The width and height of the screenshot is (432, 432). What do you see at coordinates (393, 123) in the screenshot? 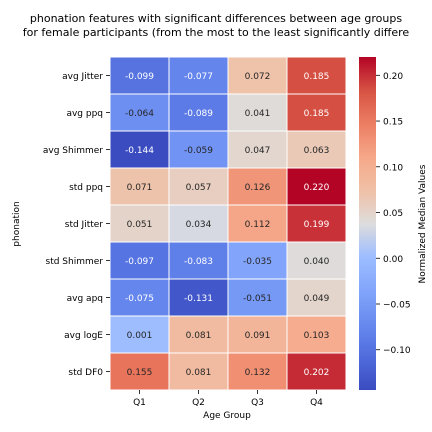
I see `colorbar-tick-label: 0.15` at bounding box center [393, 123].